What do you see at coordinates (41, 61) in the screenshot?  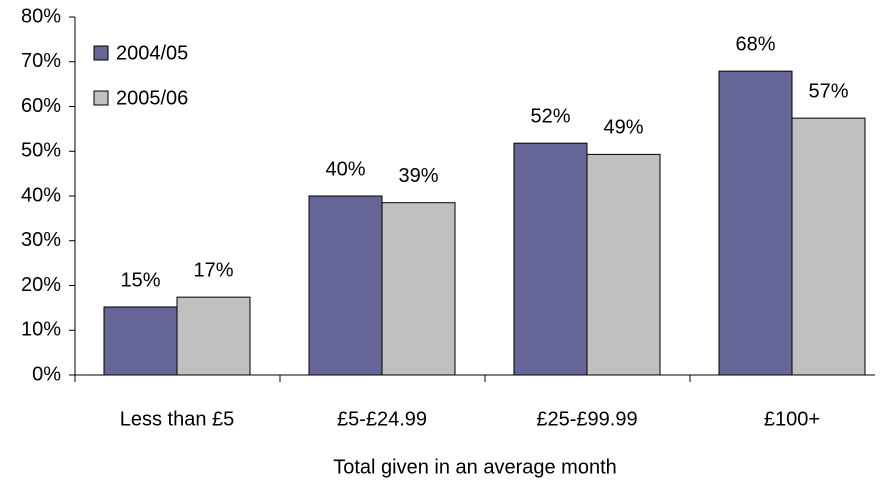 I see `y-tick-label: 70%` at bounding box center [41, 61].